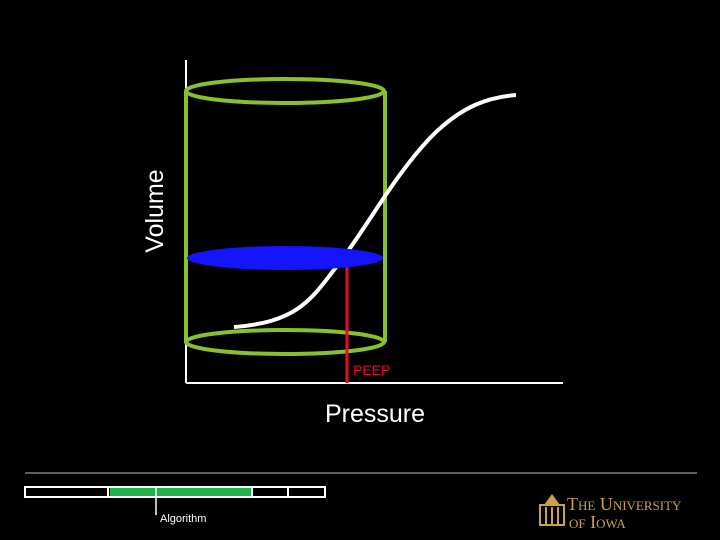  Describe the element at coordinates (371, 370) in the screenshot. I see `peep-label: PEEP` at that location.